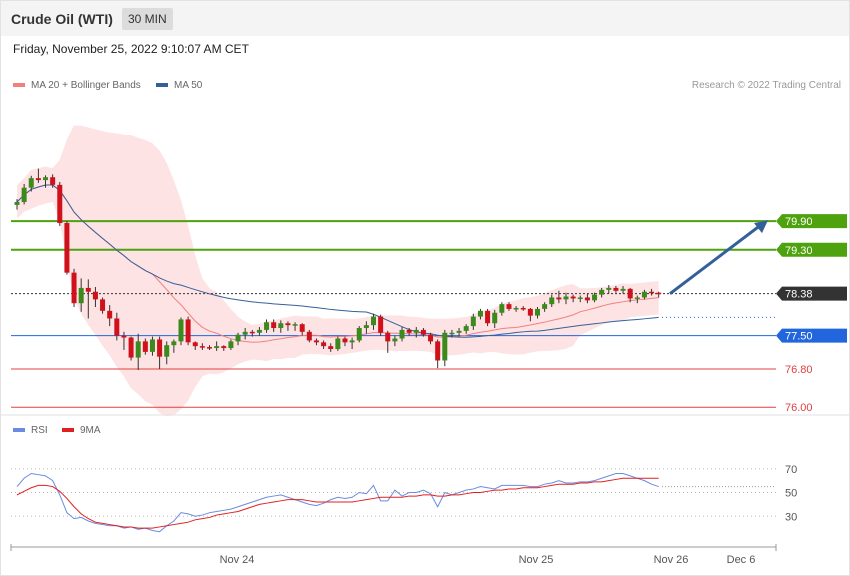  What do you see at coordinates (90, 430) in the screenshot?
I see `ma9-label: 9MA` at bounding box center [90, 430].